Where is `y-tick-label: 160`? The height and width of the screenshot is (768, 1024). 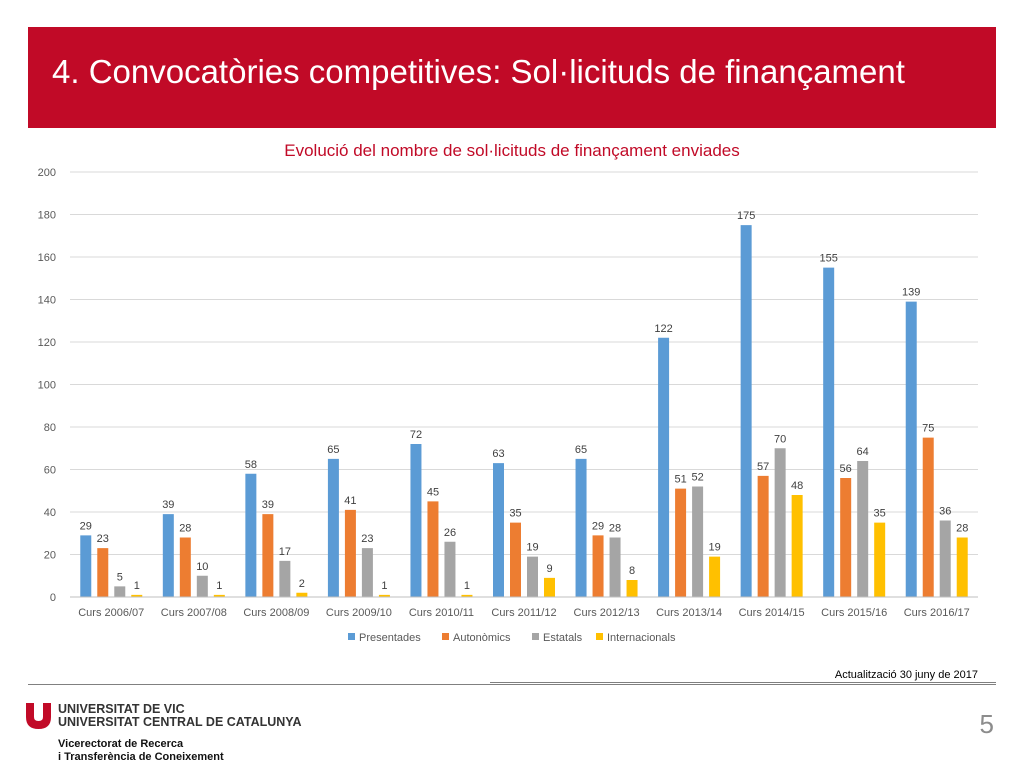 y-tick-label: 160 is located at coordinates (47, 258).